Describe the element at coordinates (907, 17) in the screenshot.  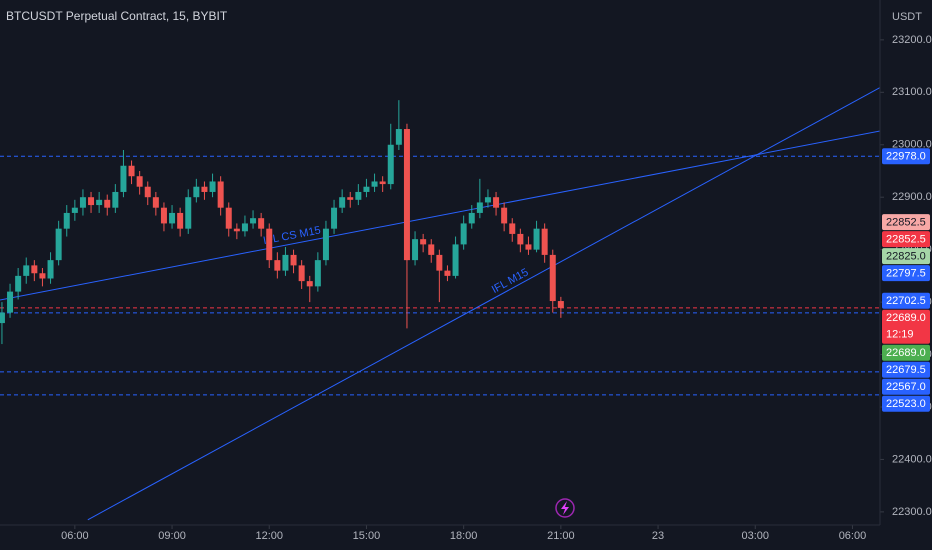
I see `y-axis-label: USDT` at that location.